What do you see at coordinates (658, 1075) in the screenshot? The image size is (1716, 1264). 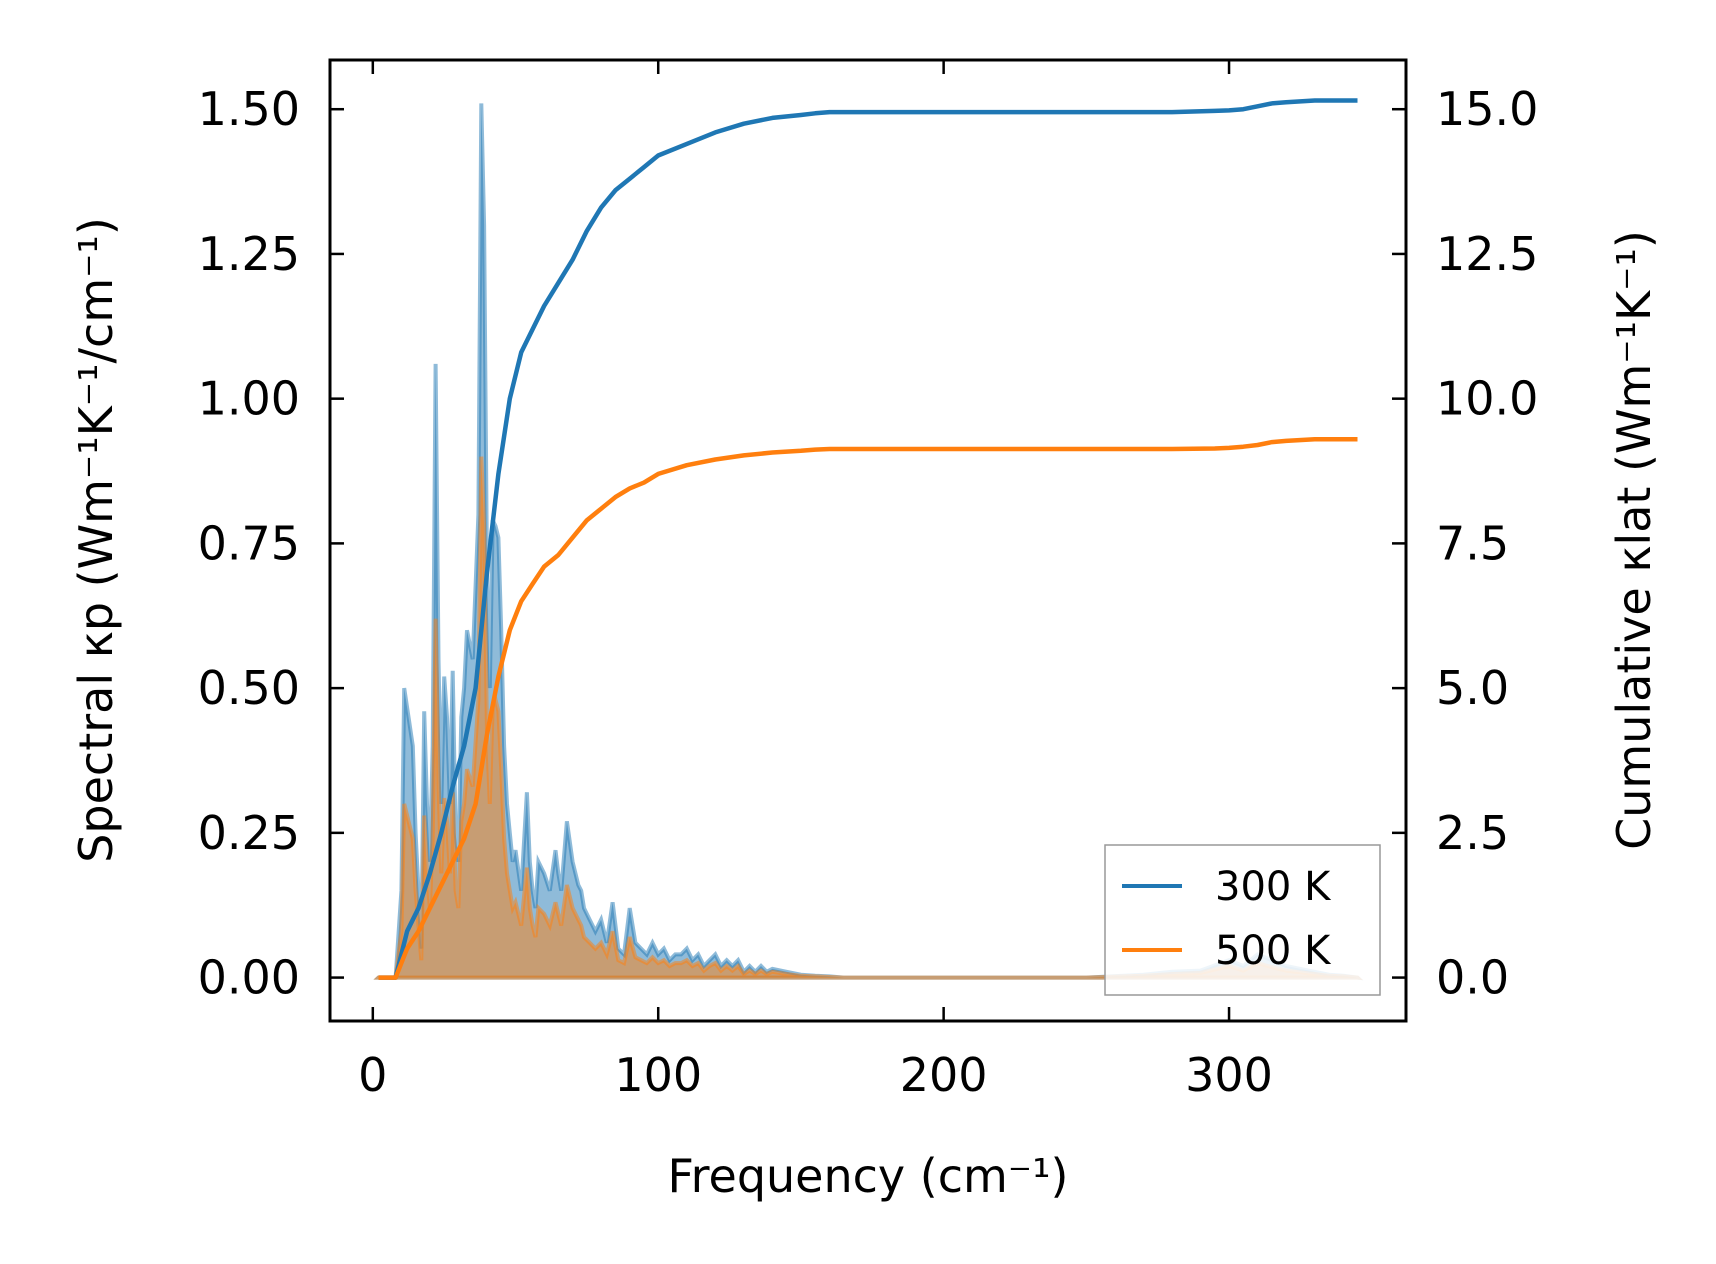 I see `x-tick-label: 100` at bounding box center [658, 1075].